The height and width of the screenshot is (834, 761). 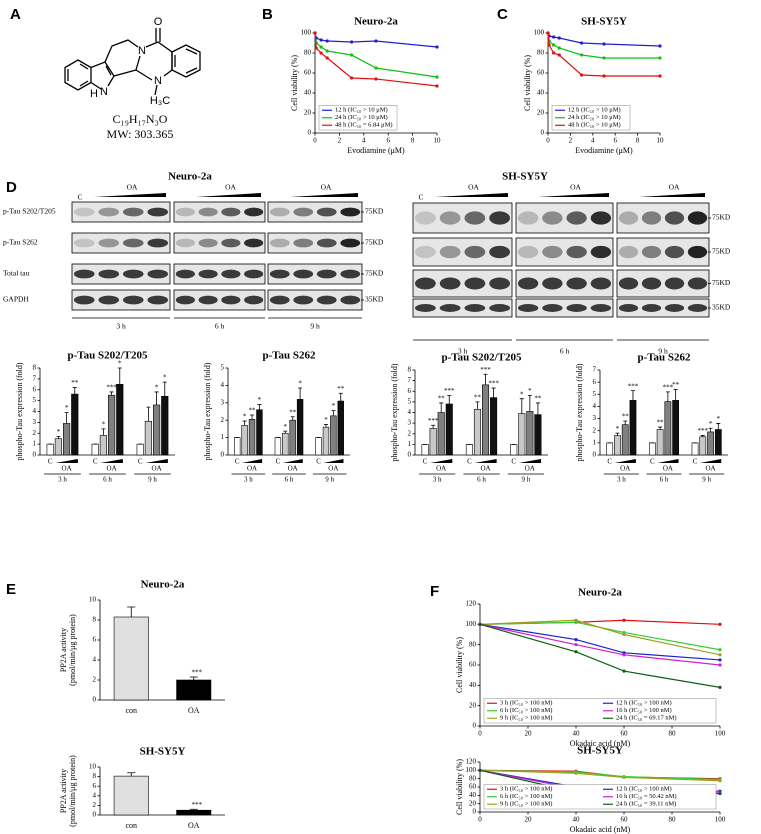 I want to click on chart-title: SH-SY5Y, so click(x=163, y=752).